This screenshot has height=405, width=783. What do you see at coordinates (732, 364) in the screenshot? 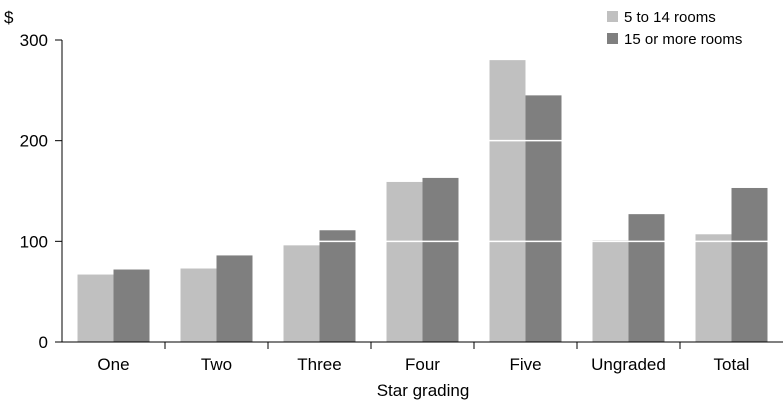
I see `x-tick-label-total: Total` at bounding box center [732, 364].